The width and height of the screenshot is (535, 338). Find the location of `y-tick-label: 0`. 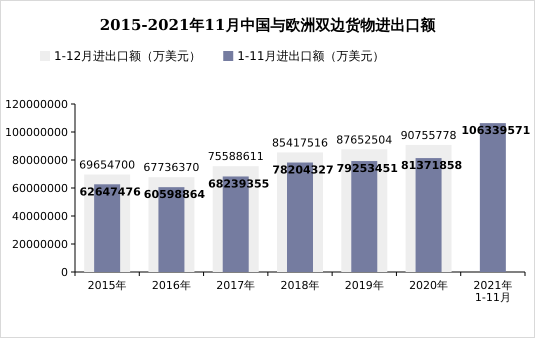

y-tick-label: 0 is located at coordinates (64, 272).